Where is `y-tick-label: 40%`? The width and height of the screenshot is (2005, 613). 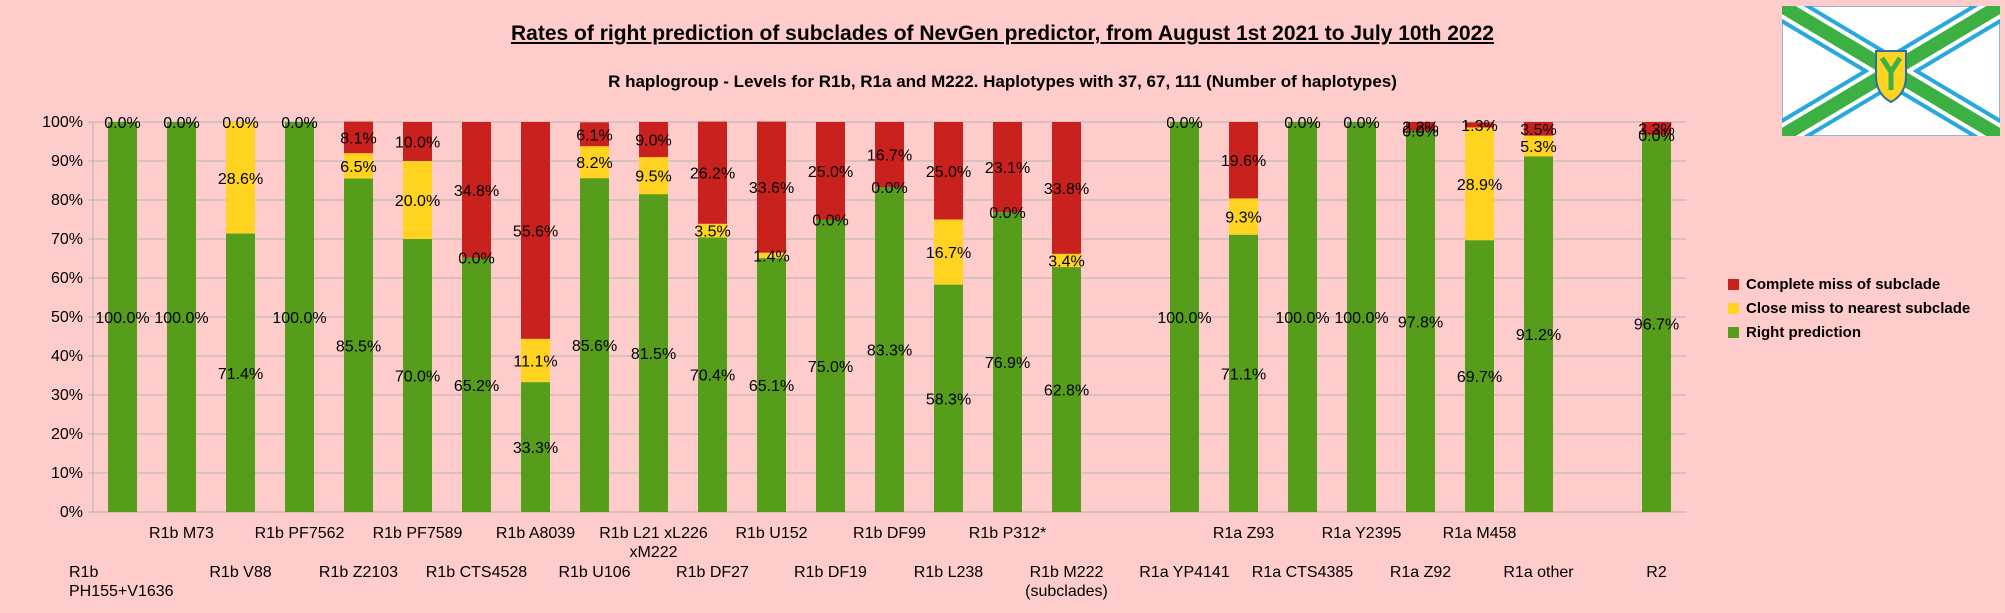 y-tick-label: 40% is located at coordinates (67, 356).